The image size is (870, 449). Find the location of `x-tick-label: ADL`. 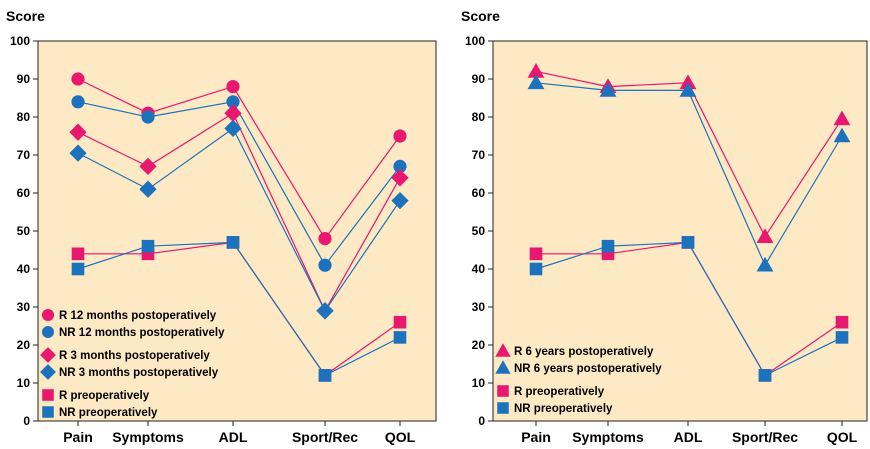

x-tick-label: ADL is located at coordinates (688, 437).